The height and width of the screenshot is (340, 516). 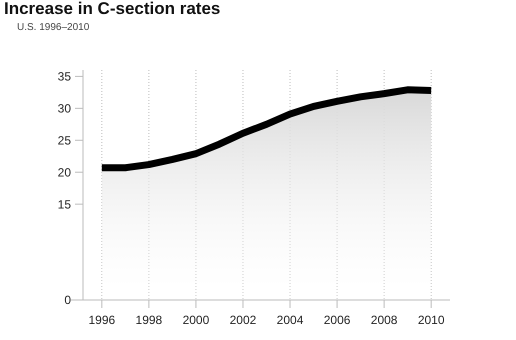 I want to click on x-tick-label: 2004, so click(x=290, y=320).